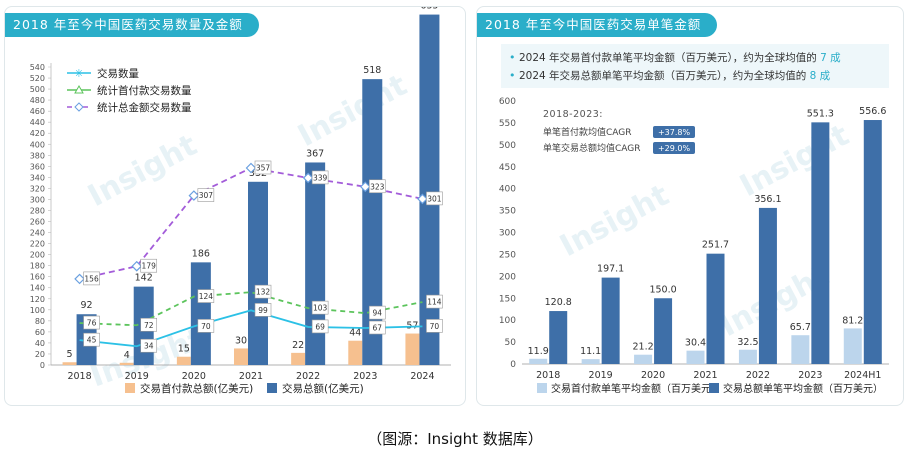 Image resolution: width=910 pixels, height=457 pixels. I want to click on series-point-label: 132, so click(263, 292).